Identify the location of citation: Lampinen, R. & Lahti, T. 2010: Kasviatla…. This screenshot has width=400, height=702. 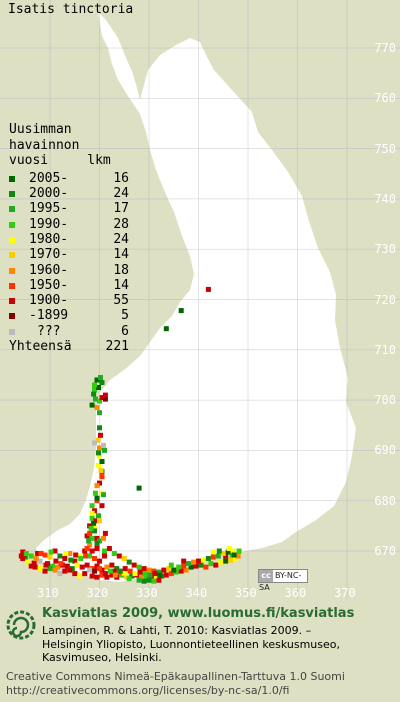
(191, 644).